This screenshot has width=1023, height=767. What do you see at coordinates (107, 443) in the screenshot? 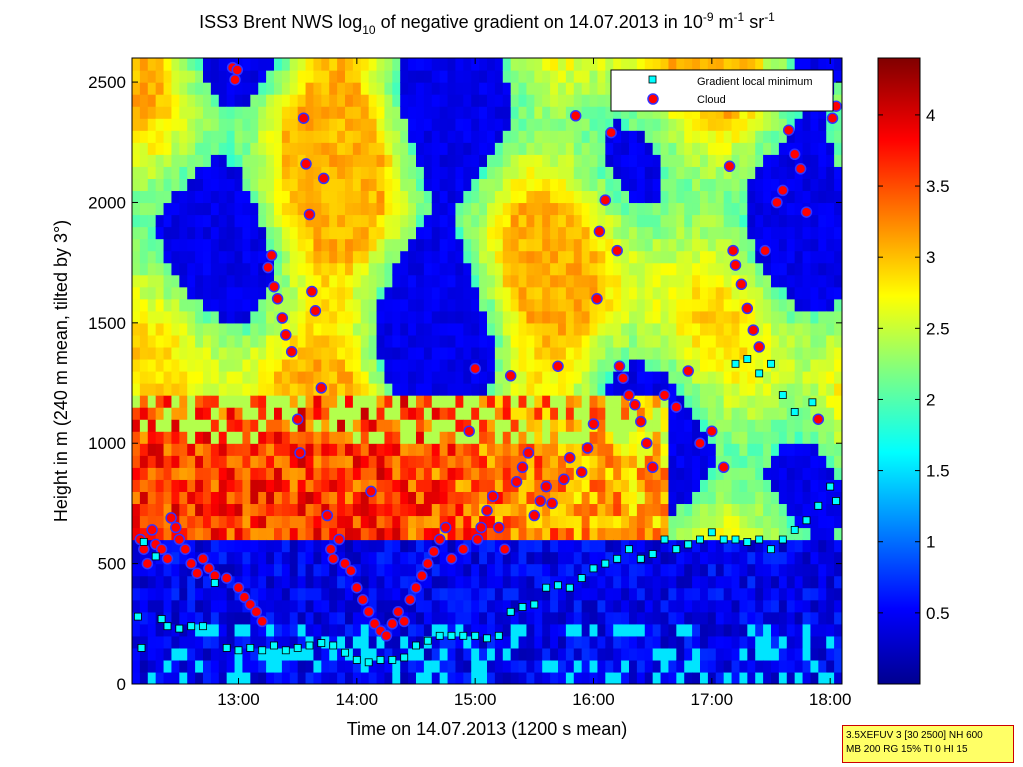
I see `y-tick-label: 1000` at bounding box center [107, 443].